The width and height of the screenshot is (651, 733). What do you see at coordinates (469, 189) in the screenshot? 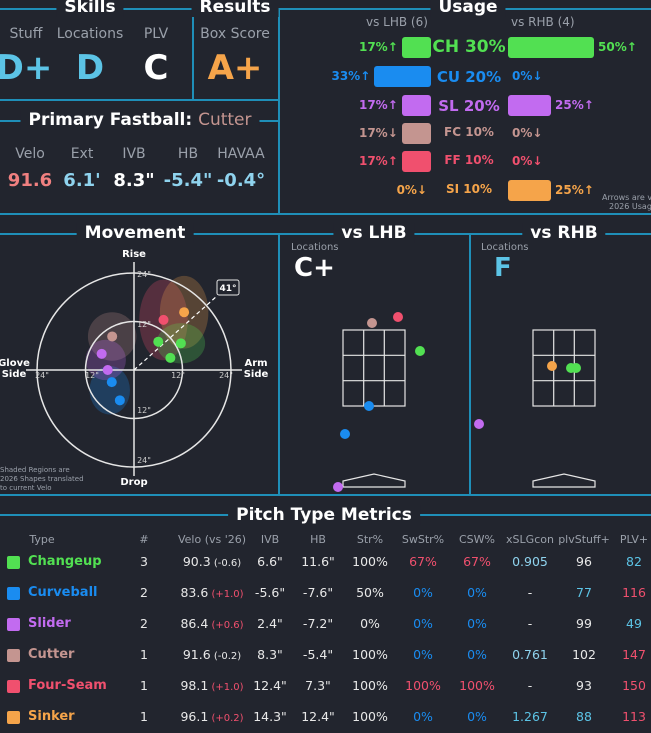
I see `usage-pitch-si: SI 10%` at bounding box center [469, 189].